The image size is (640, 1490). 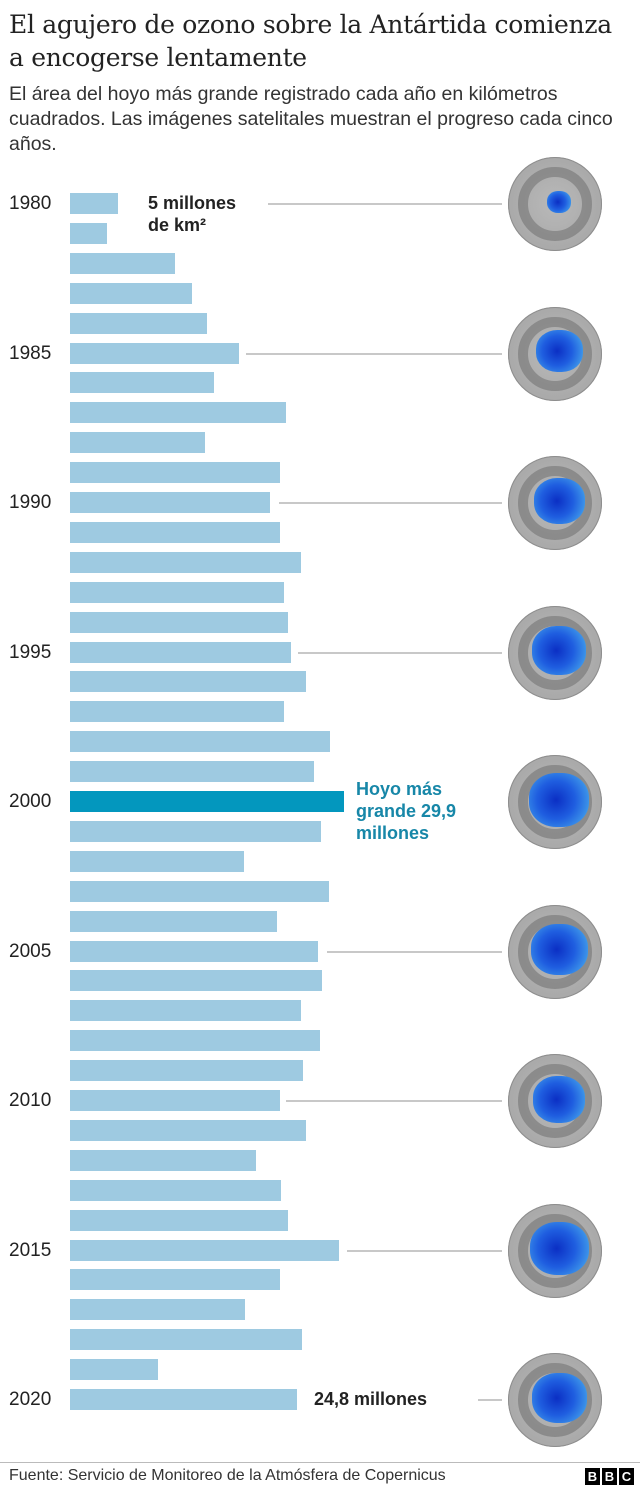 I want to click on year-label: 1980, so click(x=30, y=203).